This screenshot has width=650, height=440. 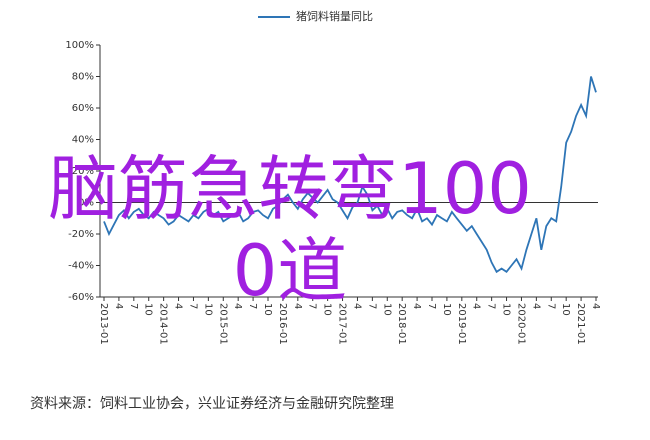 I want to click on y-tick-label: 100%, so click(x=79, y=45).